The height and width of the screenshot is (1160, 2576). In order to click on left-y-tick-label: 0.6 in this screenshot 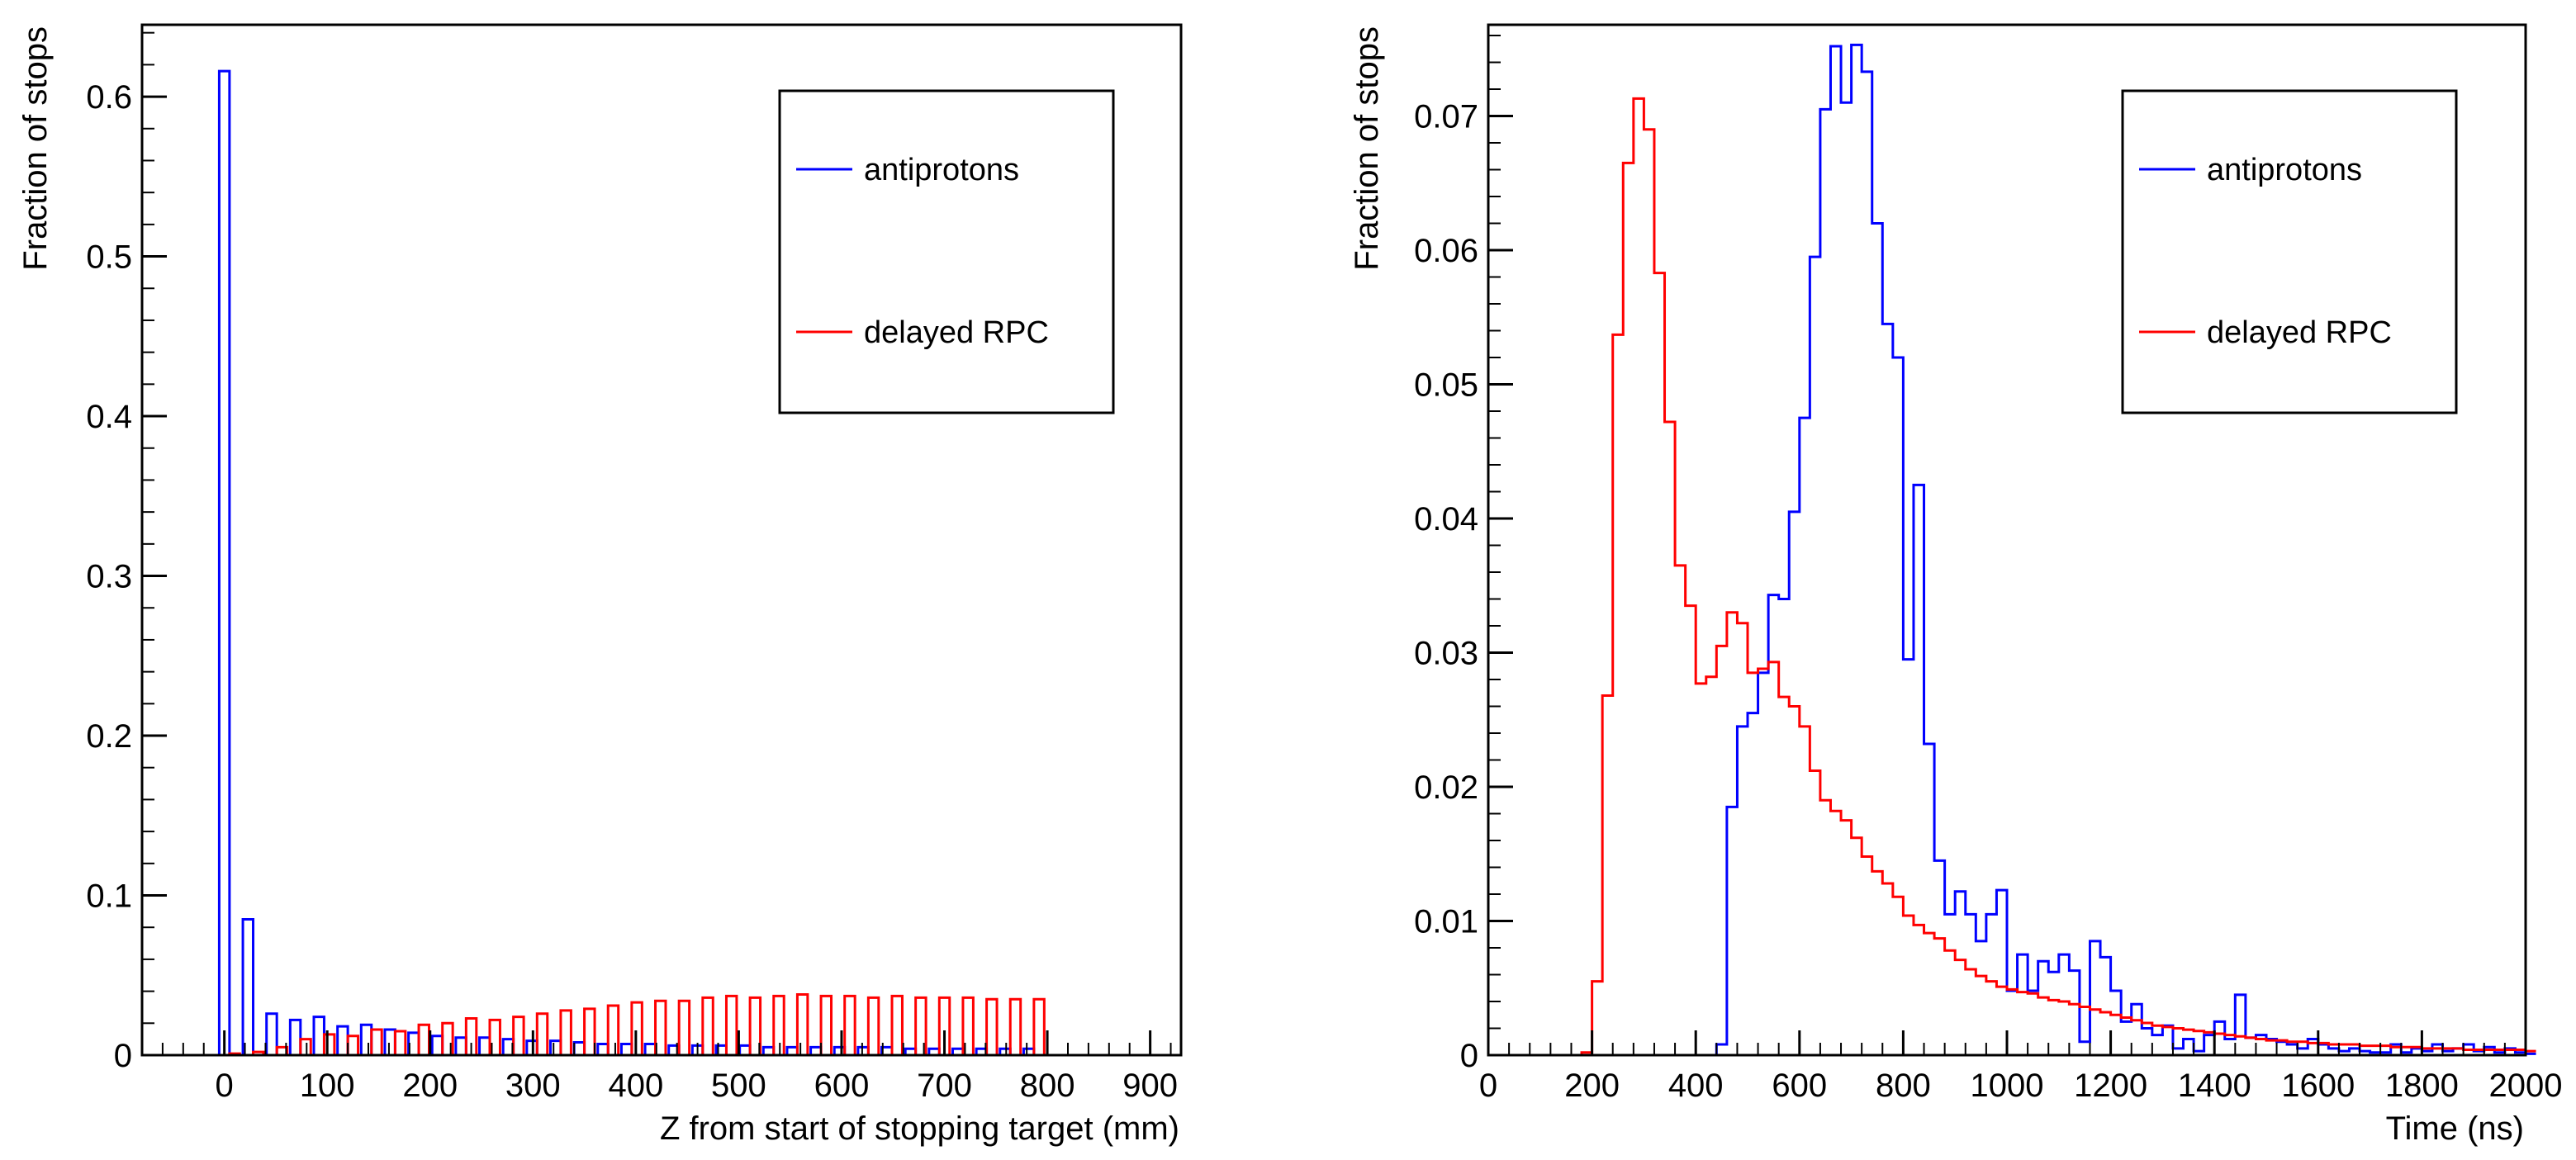, I will do `click(109, 97)`.